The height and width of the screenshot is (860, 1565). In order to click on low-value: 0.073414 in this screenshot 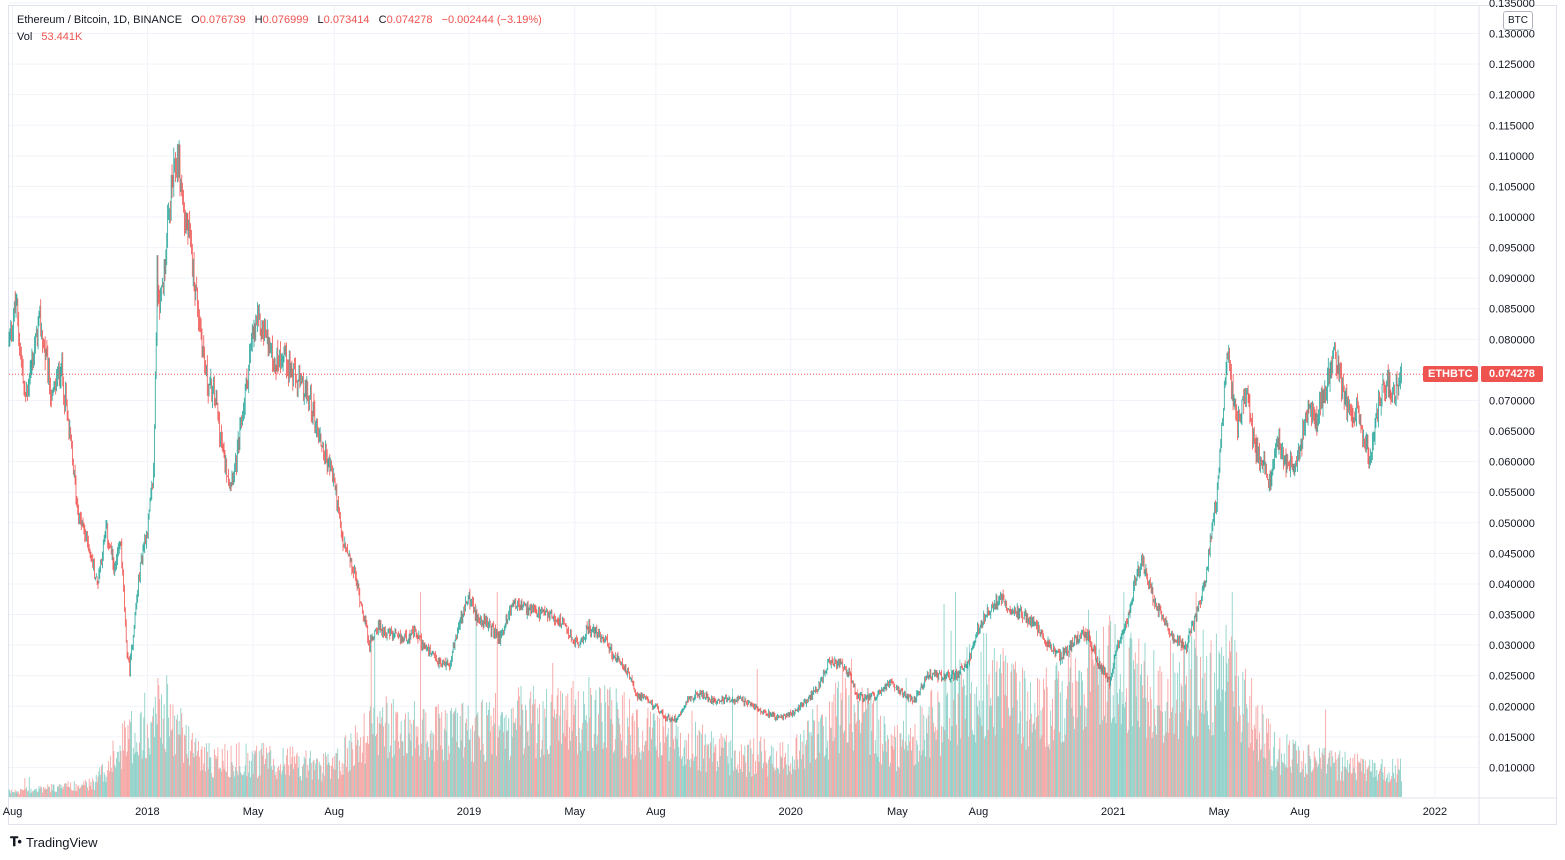, I will do `click(346, 20)`.